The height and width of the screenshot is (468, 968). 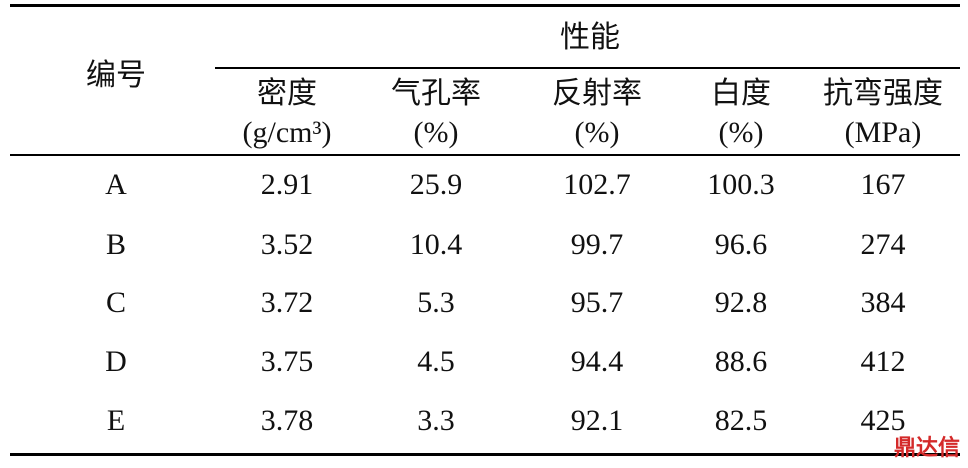 I want to click on cell-value: 25.9, so click(x=436, y=184).